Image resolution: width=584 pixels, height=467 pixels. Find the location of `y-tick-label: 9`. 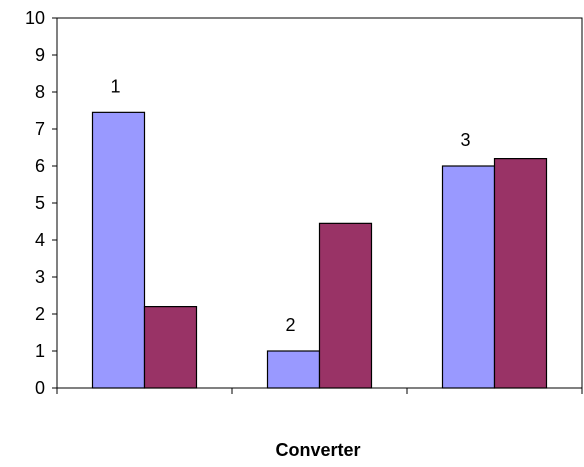

y-tick-label: 9 is located at coordinates (40, 55).